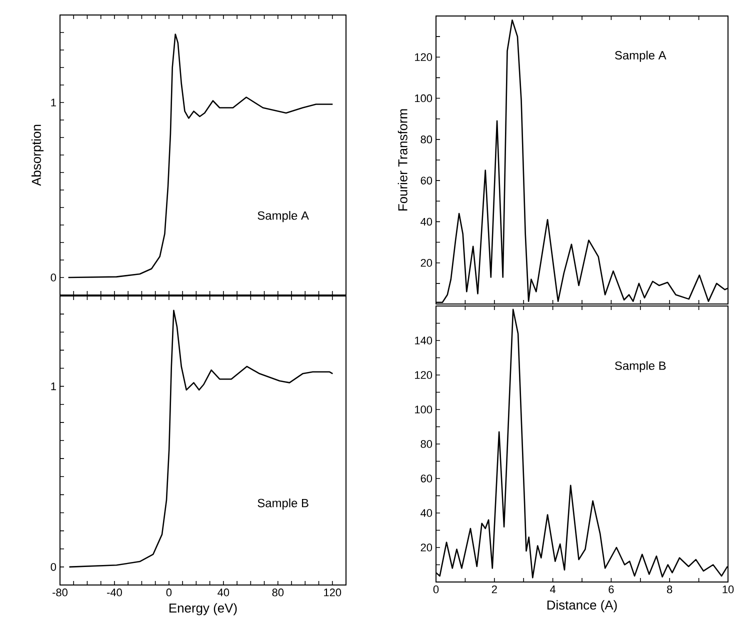 The width and height of the screenshot is (739, 638). What do you see at coordinates (60, 592) in the screenshot?
I see `x-tick-label: -80` at bounding box center [60, 592].